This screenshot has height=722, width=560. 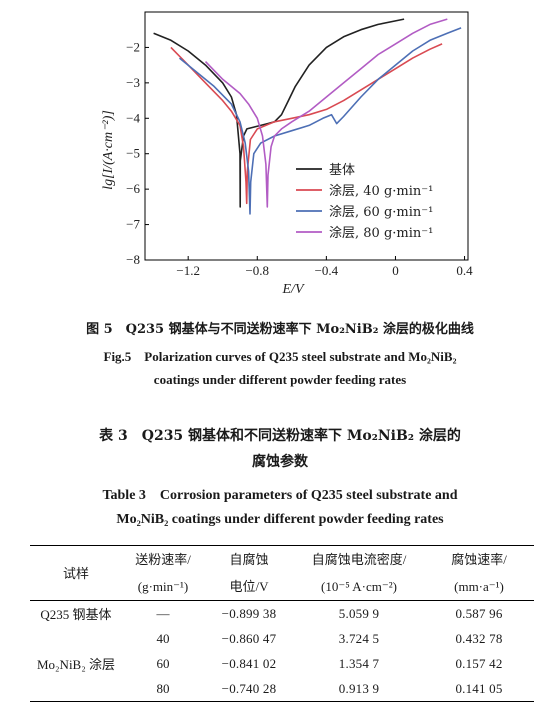 What do you see at coordinates (359, 638) in the screenshot?
I see `cell-current: 3.724 5` at bounding box center [359, 638].